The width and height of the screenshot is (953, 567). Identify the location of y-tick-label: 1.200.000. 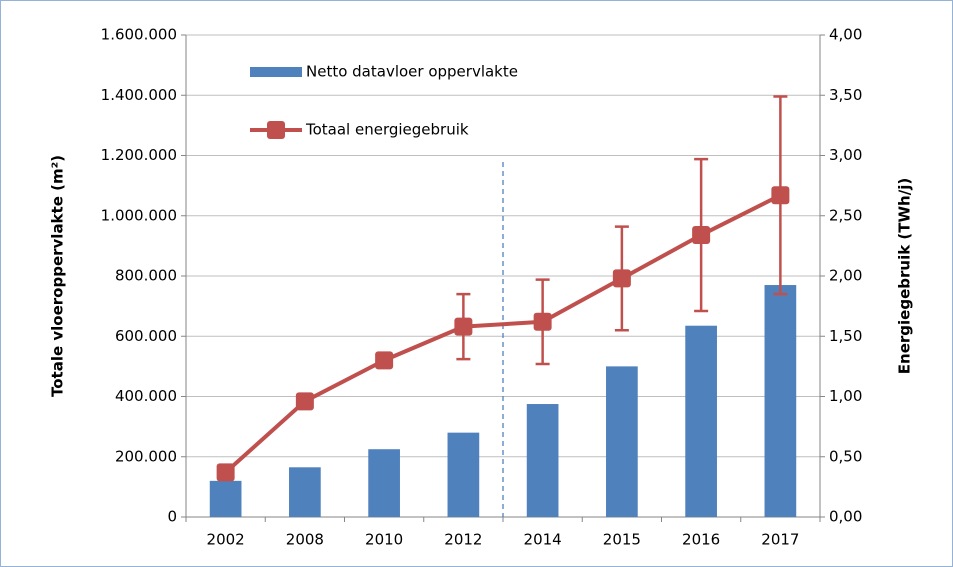
(139, 155).